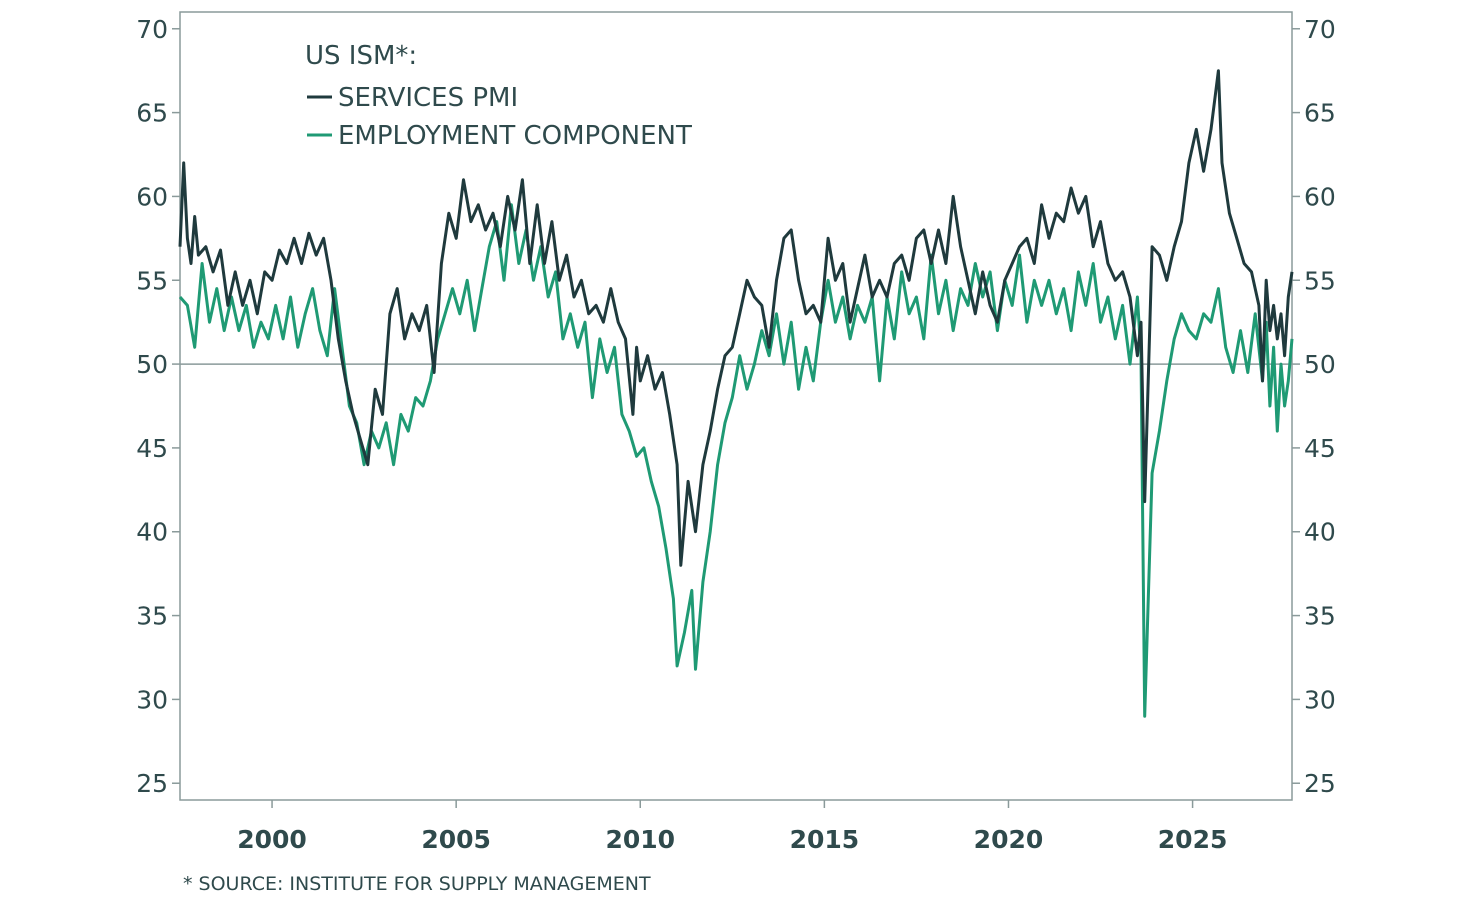 The image size is (1471, 919). I want to click on y-tick-label-left: 60, so click(152, 196).